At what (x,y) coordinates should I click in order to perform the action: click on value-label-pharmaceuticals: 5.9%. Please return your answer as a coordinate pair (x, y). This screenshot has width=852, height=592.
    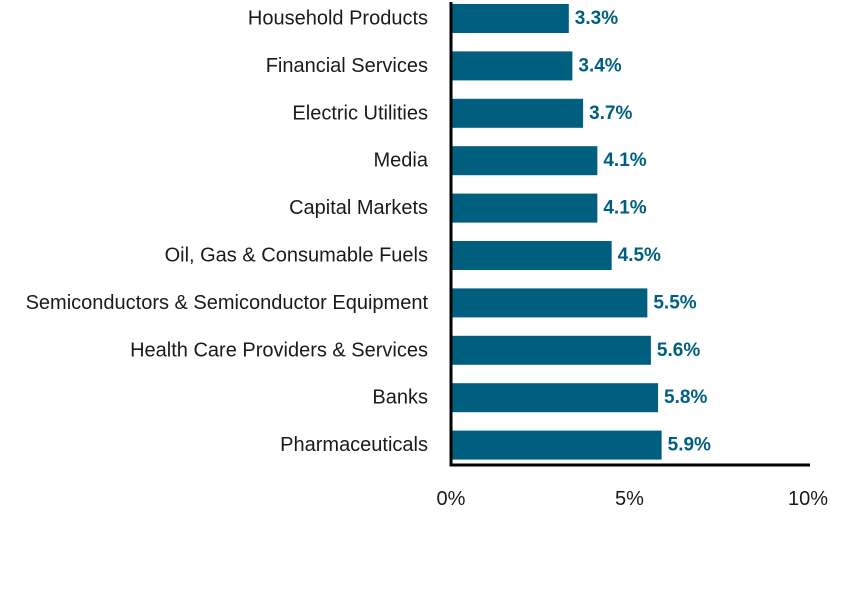
    Looking at the image, I should click on (689, 445).